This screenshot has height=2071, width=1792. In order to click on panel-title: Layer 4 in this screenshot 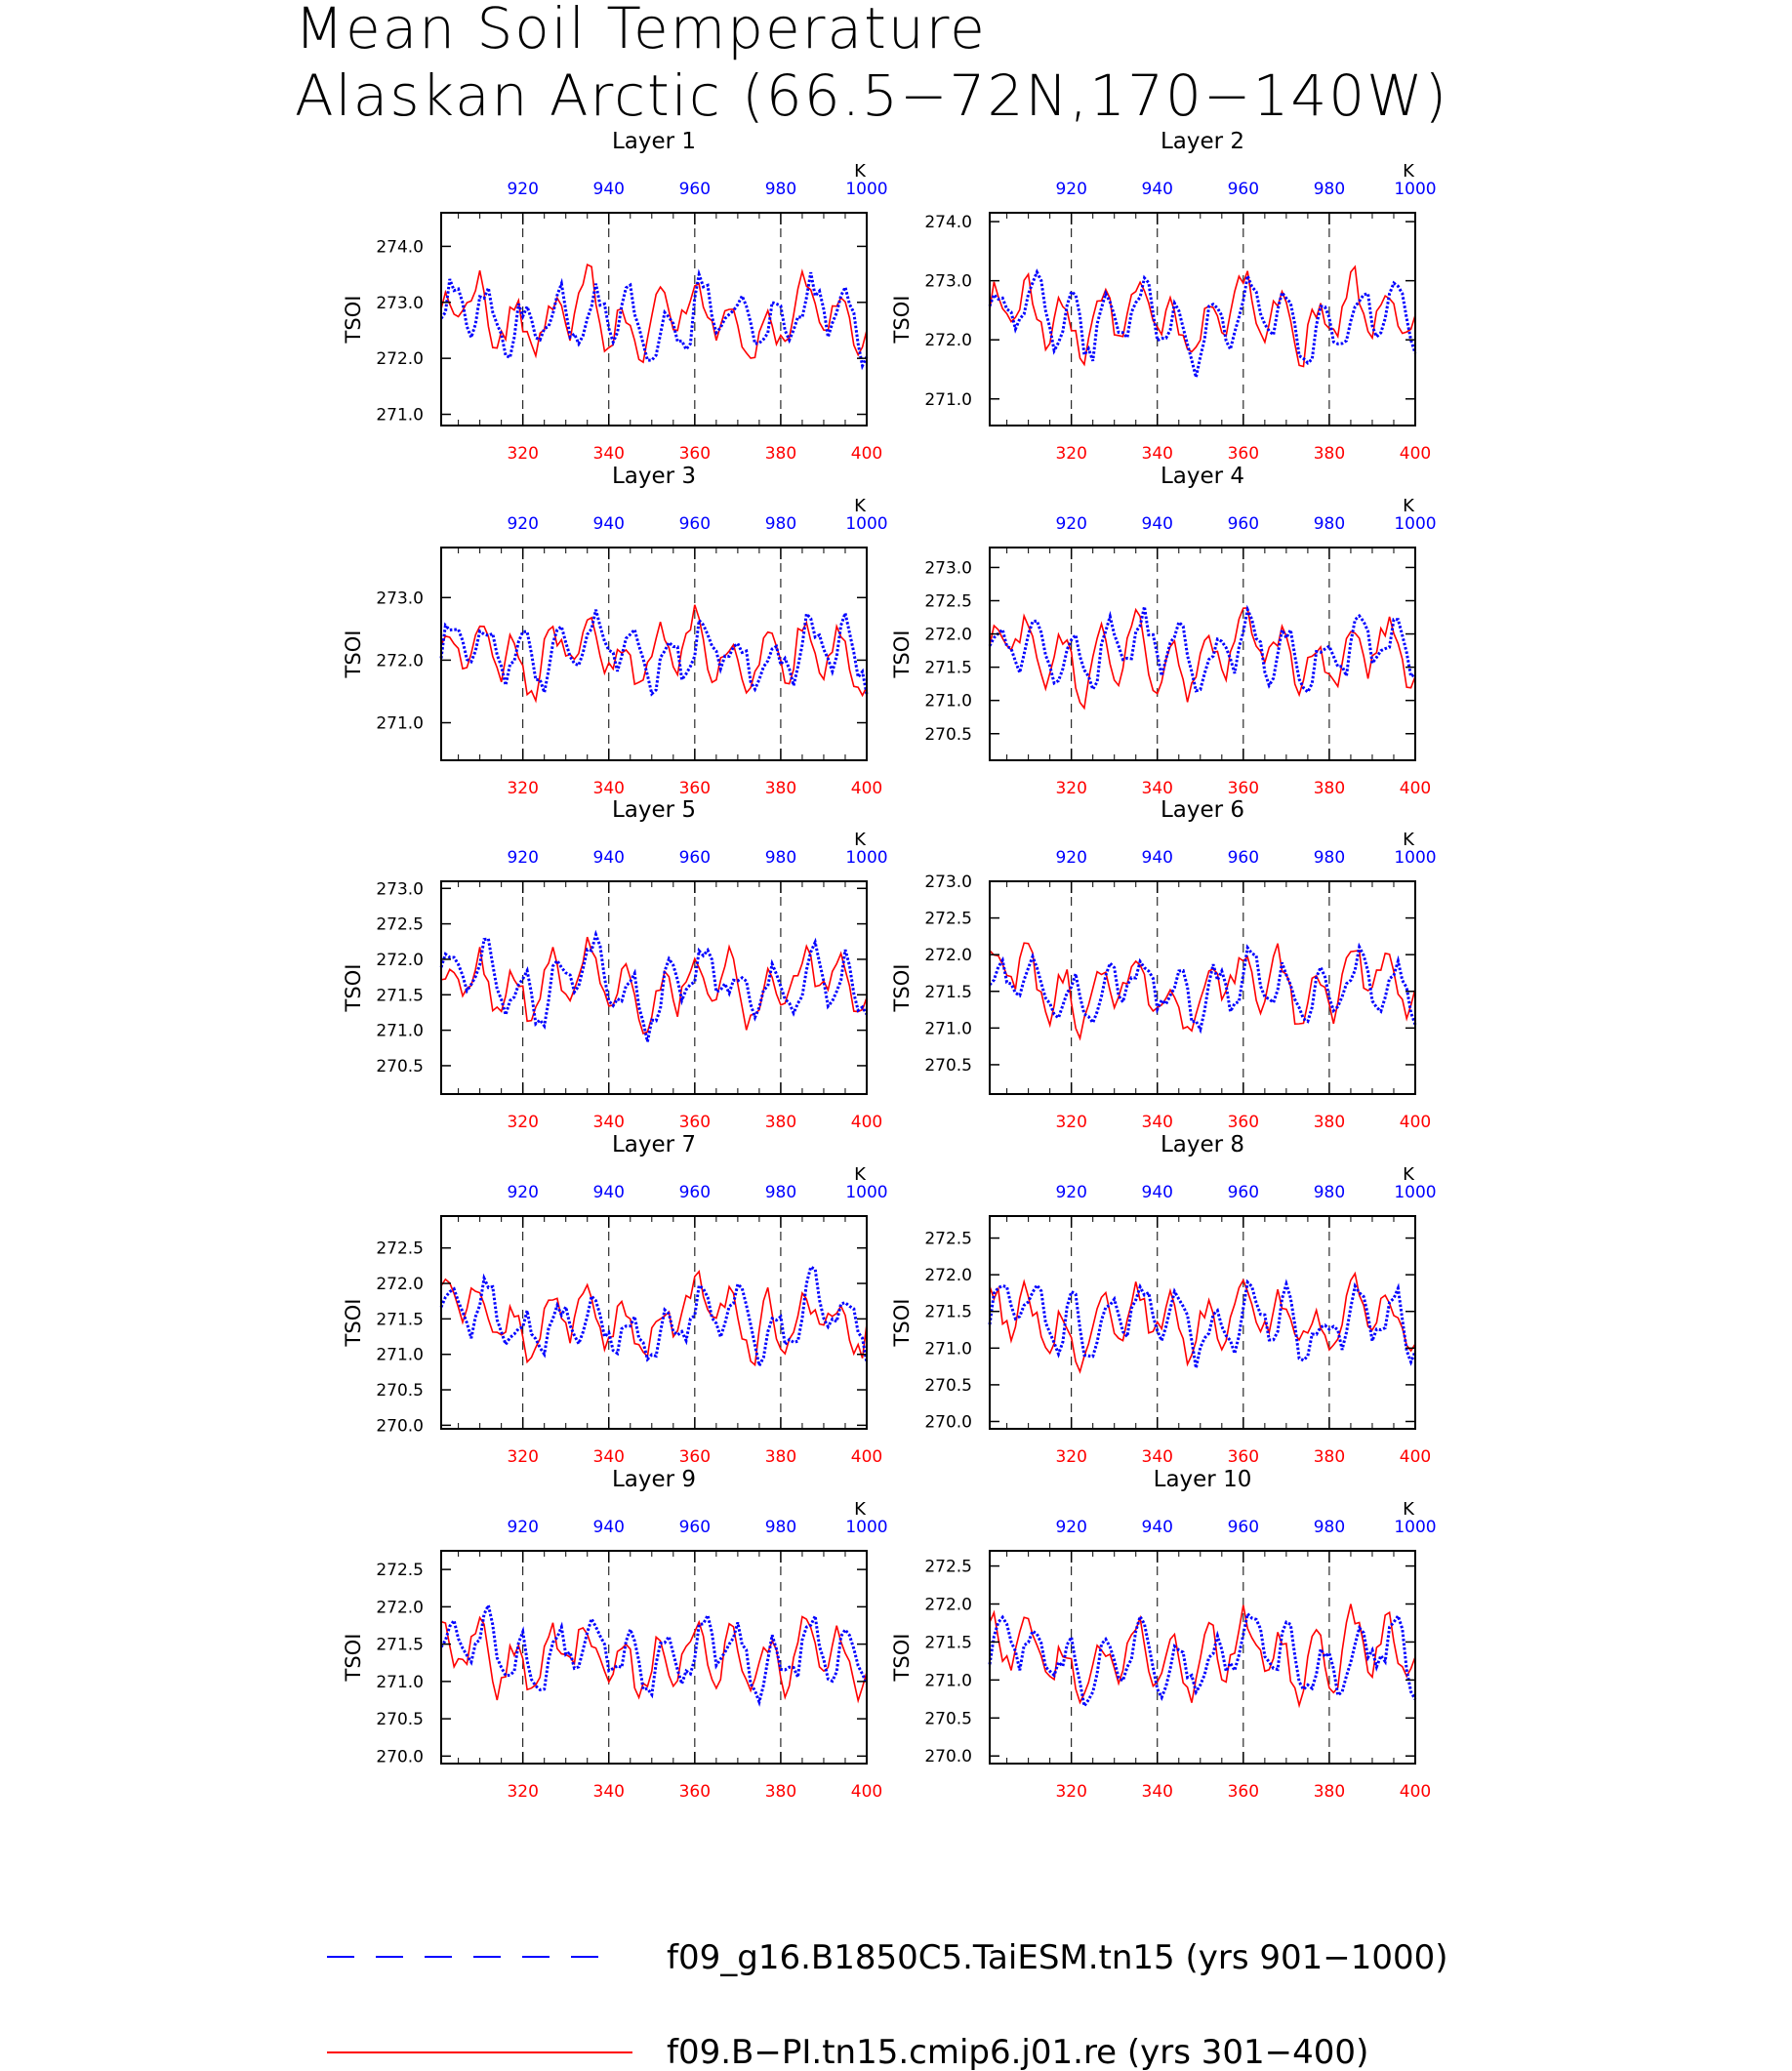, I will do `click(1202, 476)`.